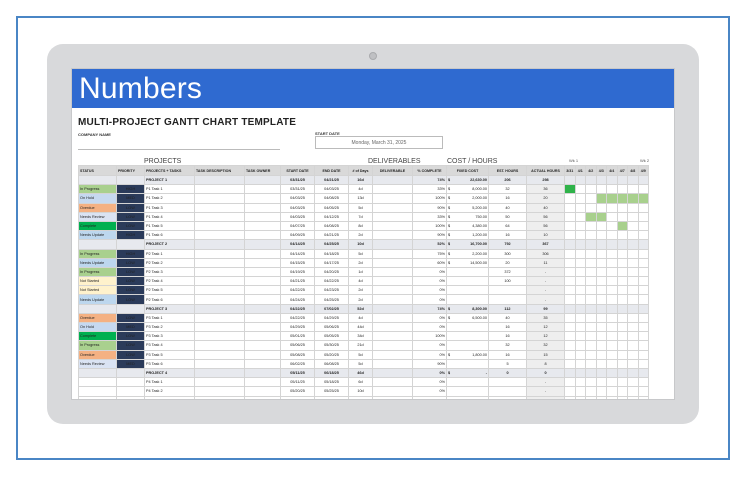 This screenshot has height=479, width=746. Describe the element at coordinates (507, 226) in the screenshot. I see `estimated-hours-cell: 64` at that location.